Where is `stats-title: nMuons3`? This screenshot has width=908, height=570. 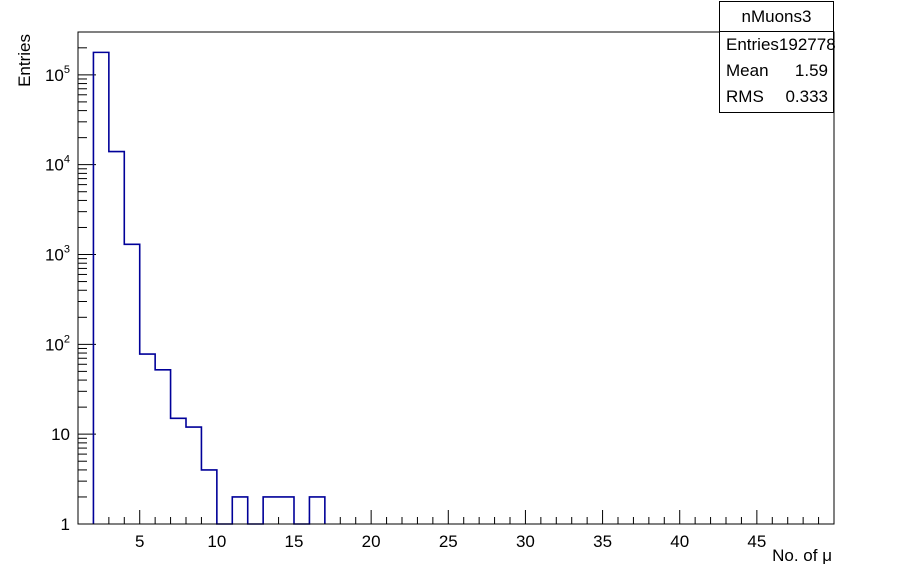
stats-title: nMuons3 is located at coordinates (776, 17).